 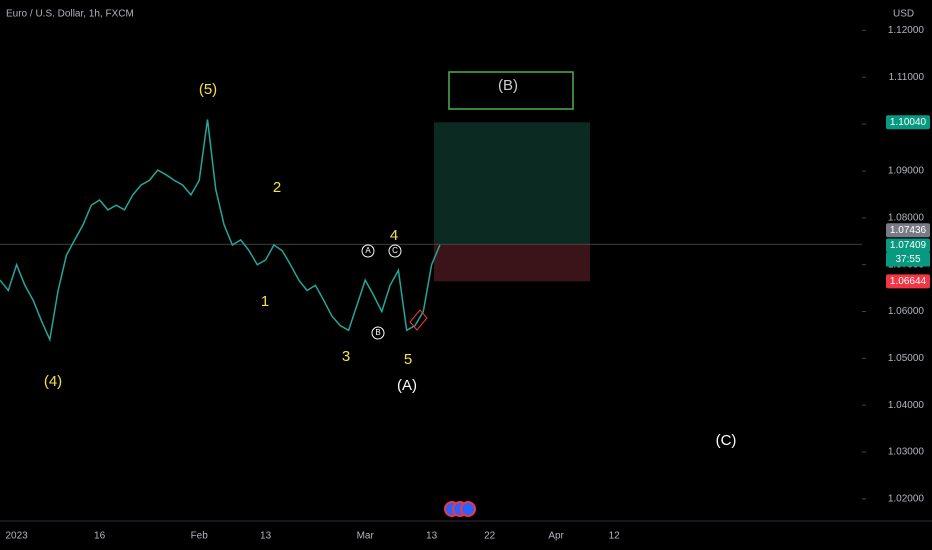 What do you see at coordinates (906, 311) in the screenshot?
I see `y-tick-label: 1.06000` at bounding box center [906, 311].